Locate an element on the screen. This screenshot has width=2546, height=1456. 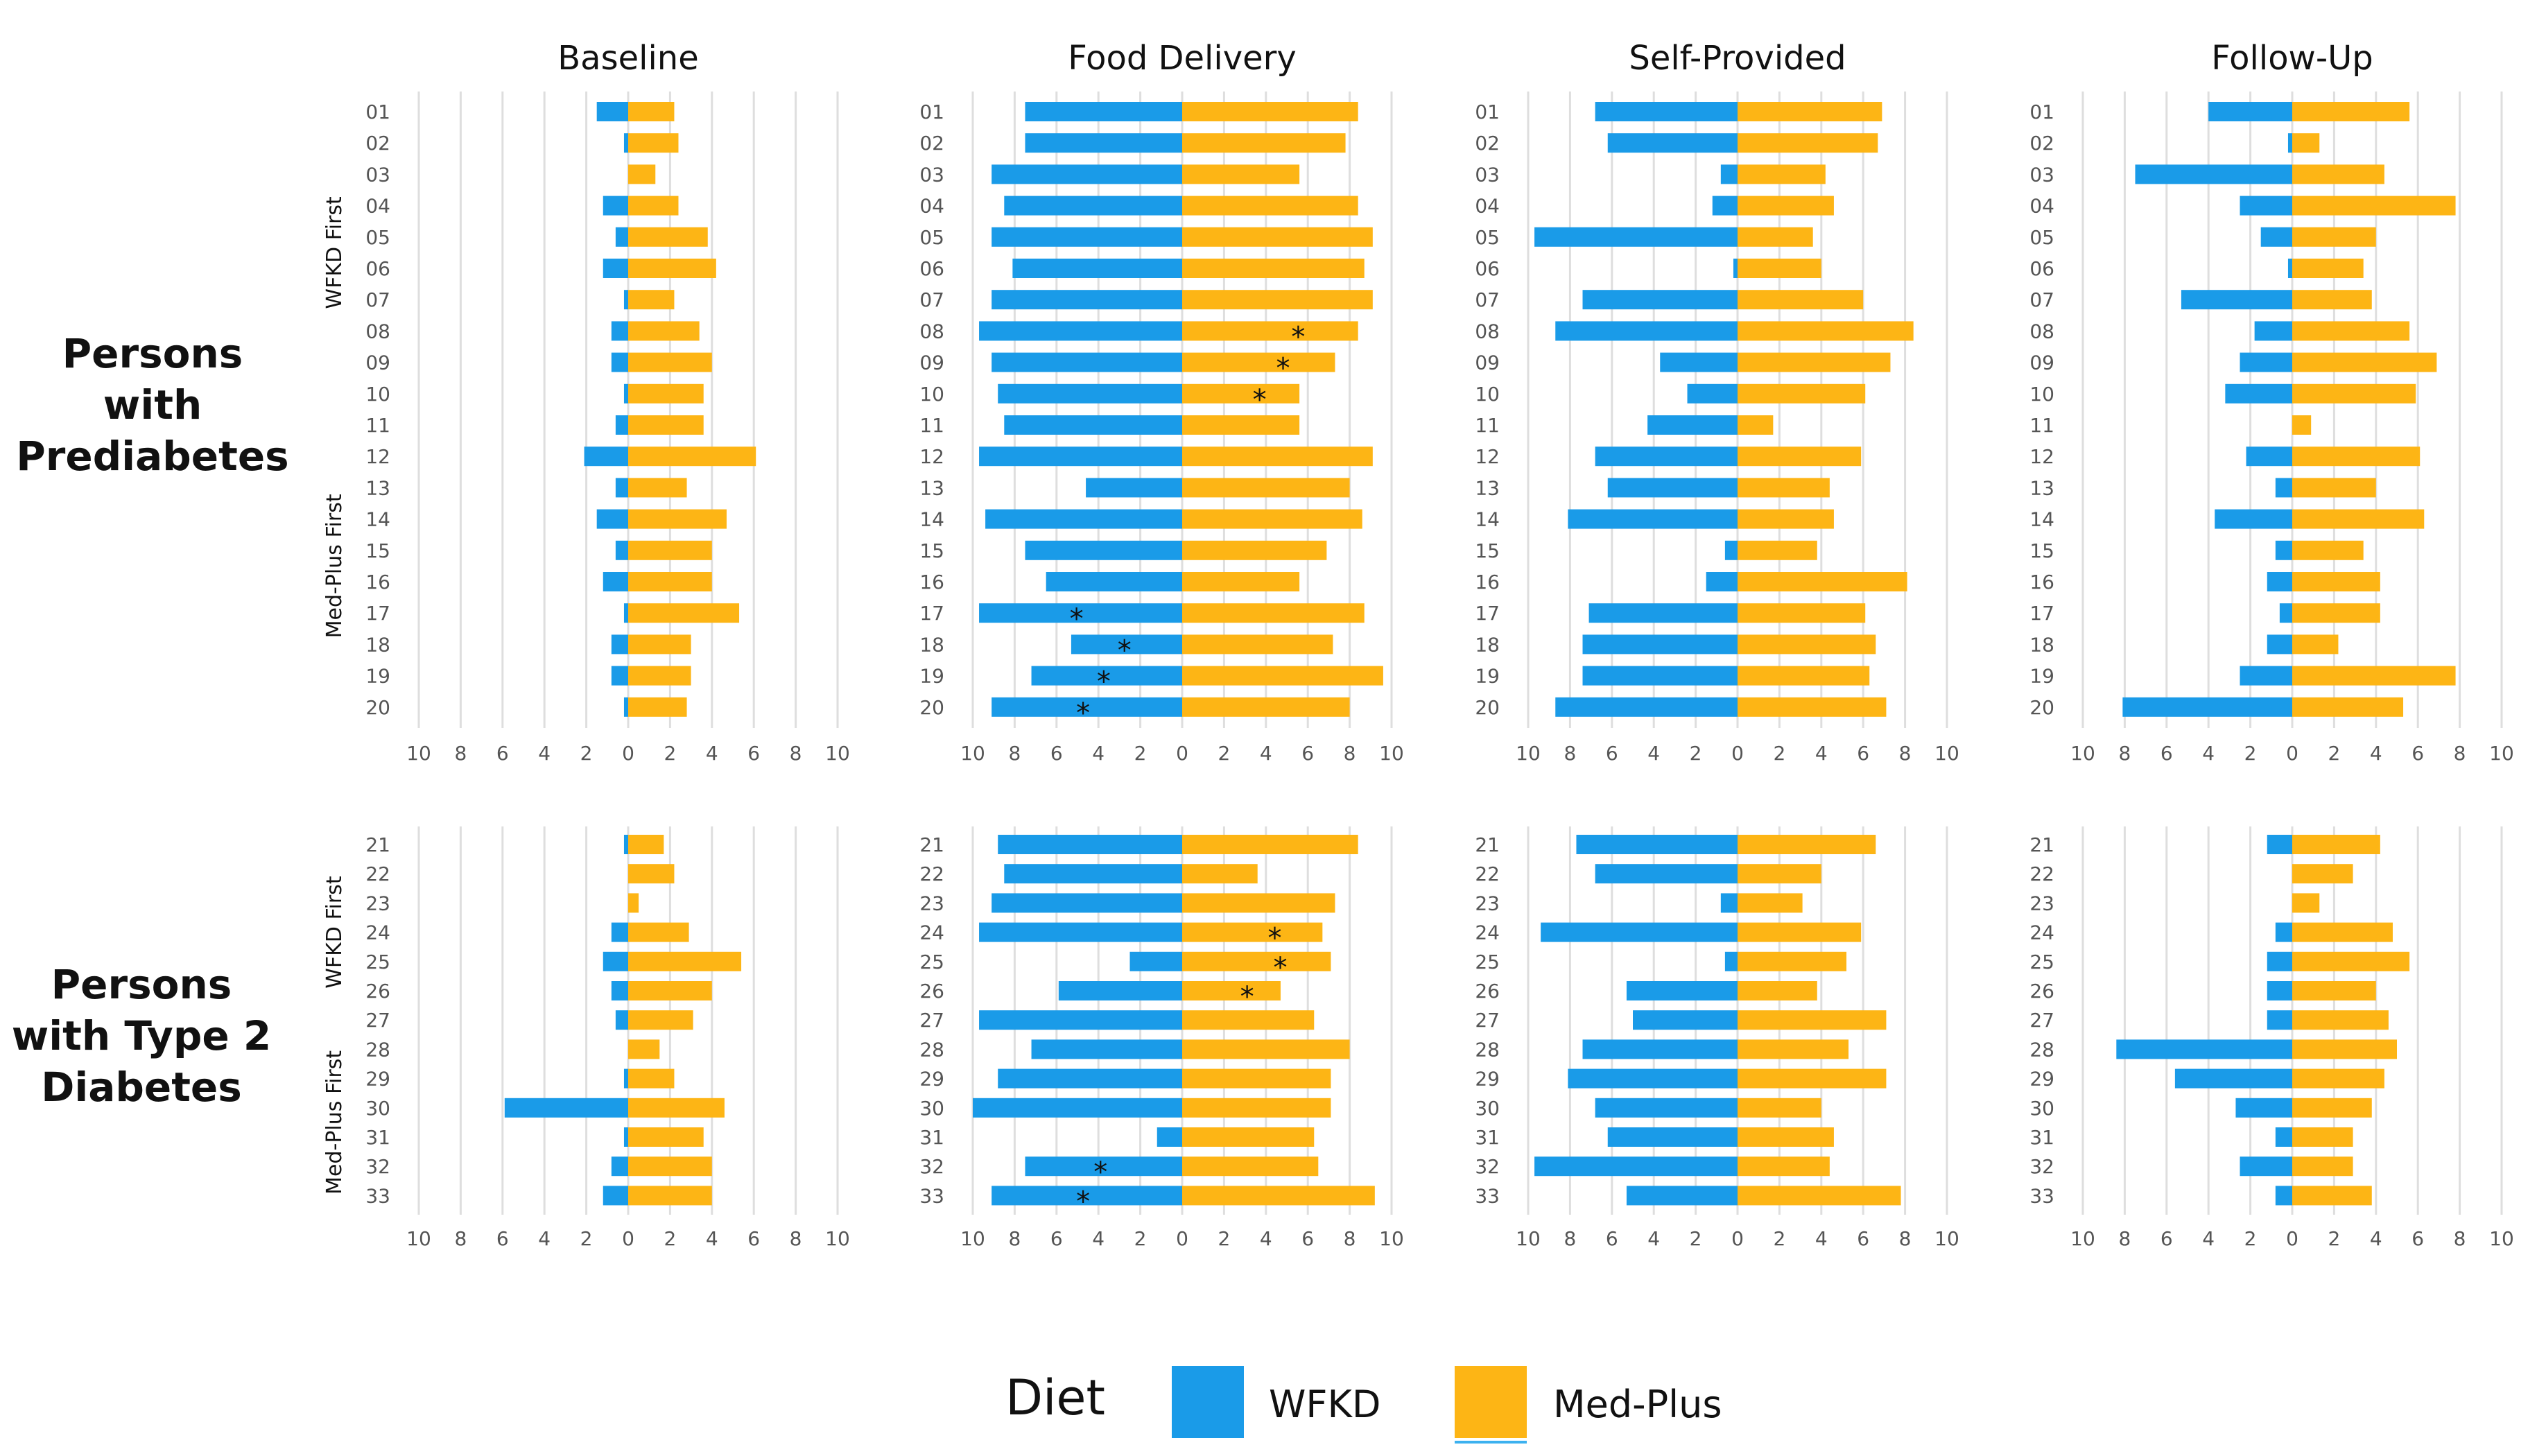
participant-label: 21 is located at coordinates (1487, 844).